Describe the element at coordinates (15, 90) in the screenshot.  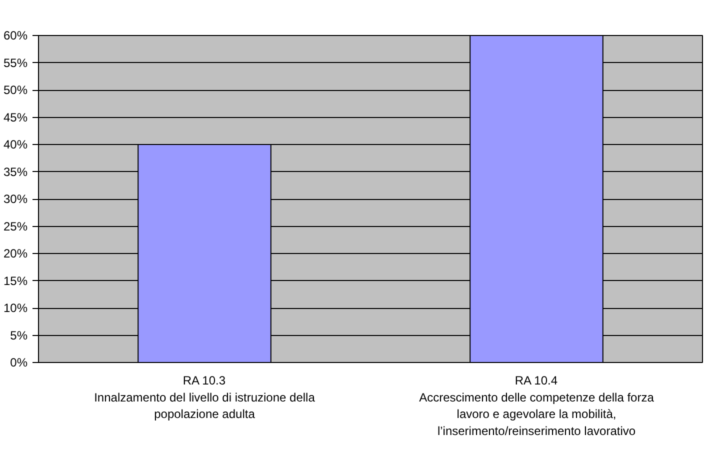
I see `y-tick-label: 50%` at that location.